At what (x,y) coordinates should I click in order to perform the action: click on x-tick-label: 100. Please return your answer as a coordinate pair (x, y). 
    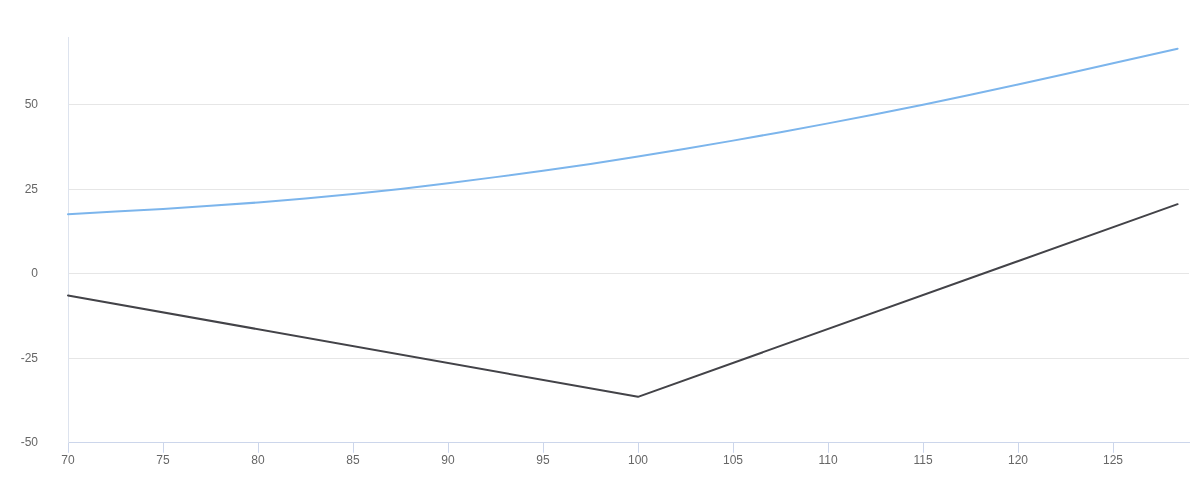
    Looking at the image, I should click on (638, 460).